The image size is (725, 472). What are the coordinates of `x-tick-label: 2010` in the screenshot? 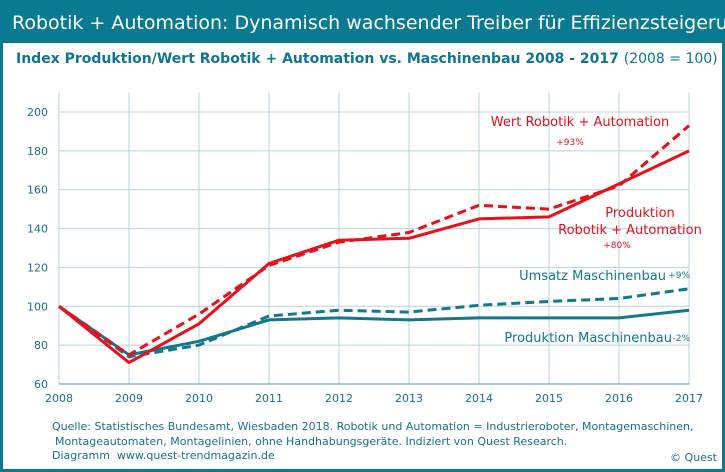 It's located at (199, 398).